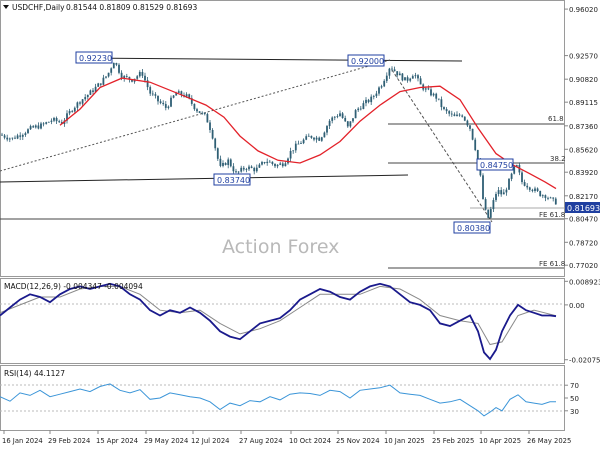  What do you see at coordinates (552, 215) in the screenshot?
I see `fe-61-8-upper-label: FE 61.8` at bounding box center [552, 215].